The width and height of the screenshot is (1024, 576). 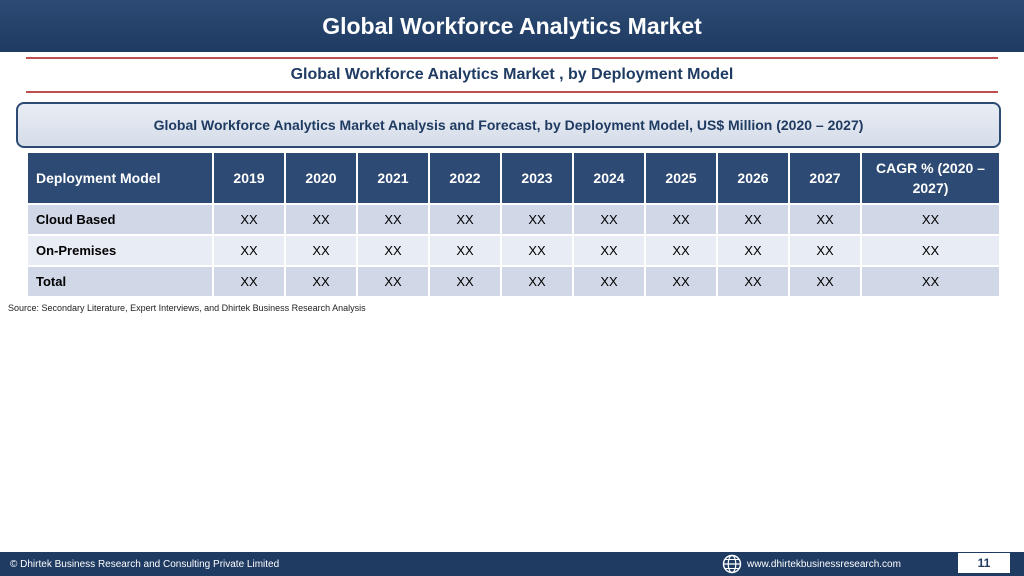 What do you see at coordinates (120, 178) in the screenshot?
I see `column-header: Deployment Model` at bounding box center [120, 178].